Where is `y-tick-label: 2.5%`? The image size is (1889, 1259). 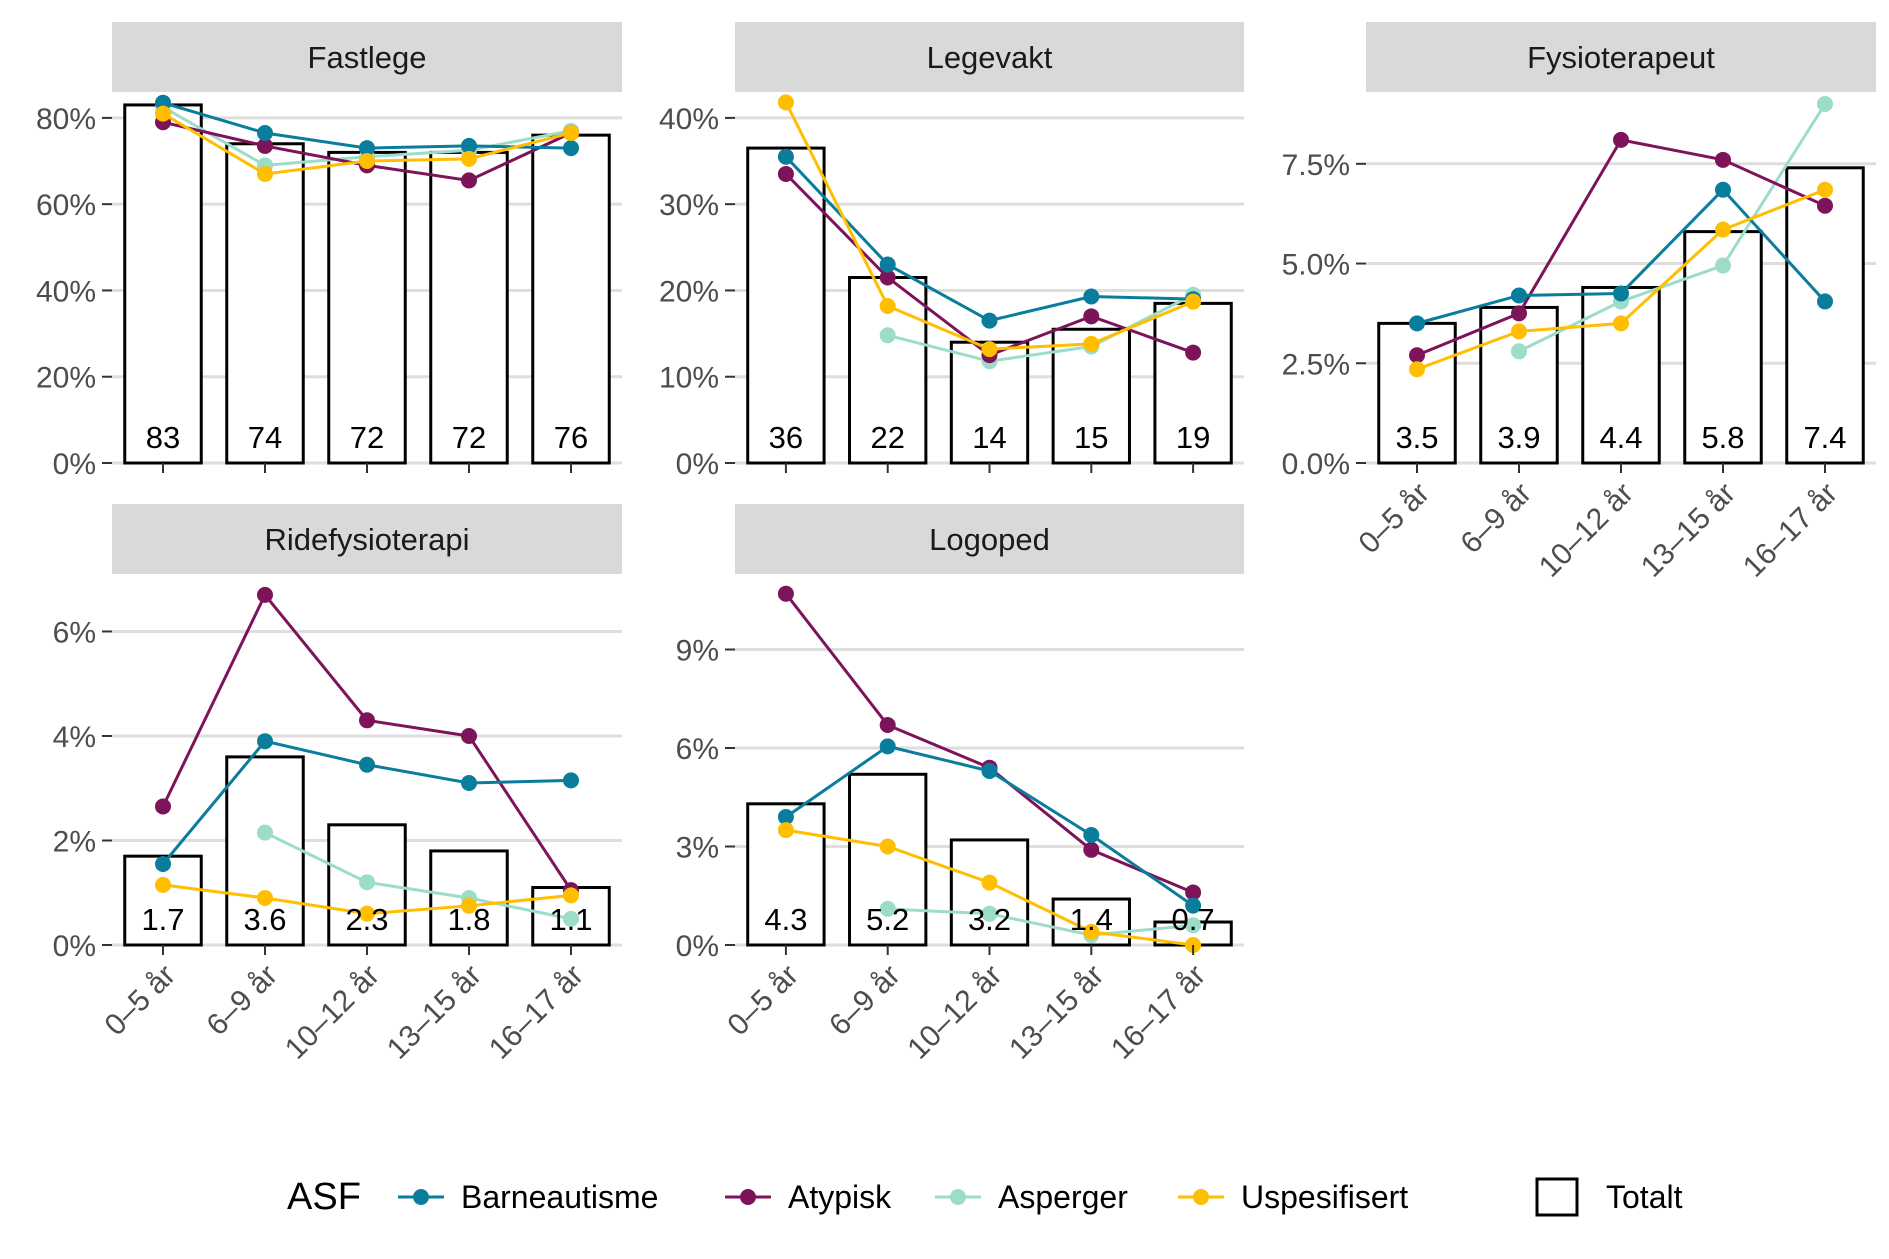
y-tick-label: 2.5% is located at coordinates (1316, 364).